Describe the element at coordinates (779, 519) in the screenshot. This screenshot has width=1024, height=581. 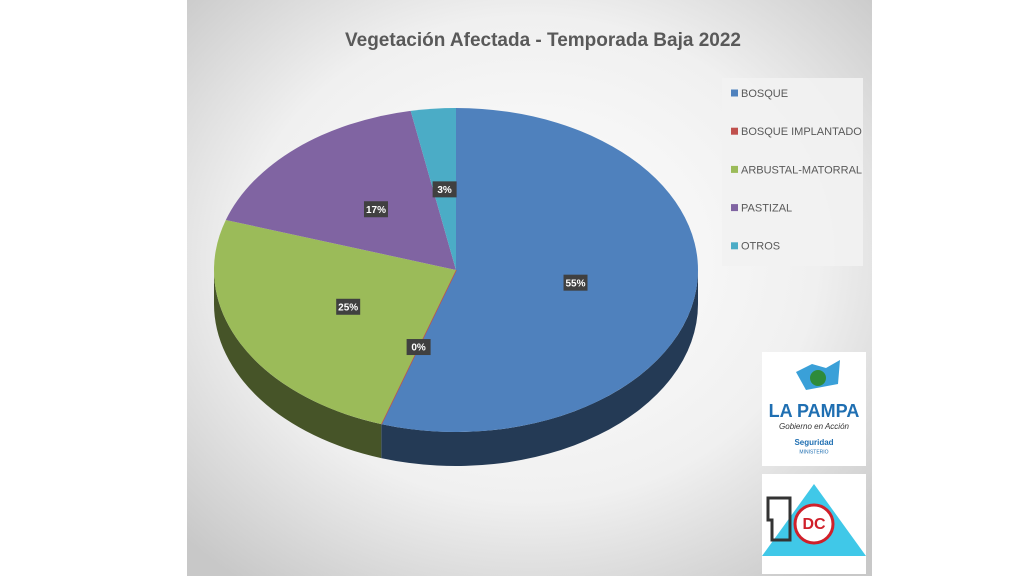
I see `logo-outline` at that location.